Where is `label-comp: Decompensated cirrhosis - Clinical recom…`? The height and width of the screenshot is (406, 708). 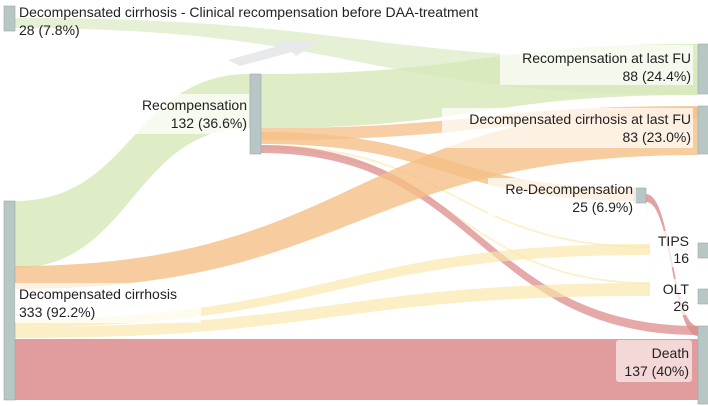 label-comp: Decompensated cirrhosis - Clinical recom… is located at coordinates (248, 21).